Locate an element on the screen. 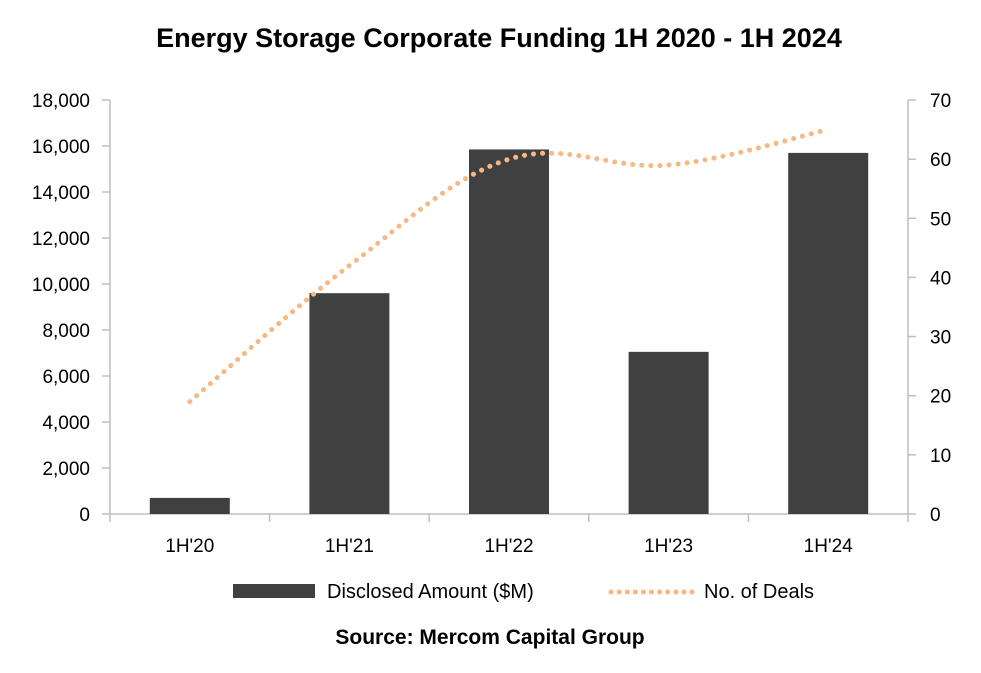  legend-swatch-amount is located at coordinates (274, 591).